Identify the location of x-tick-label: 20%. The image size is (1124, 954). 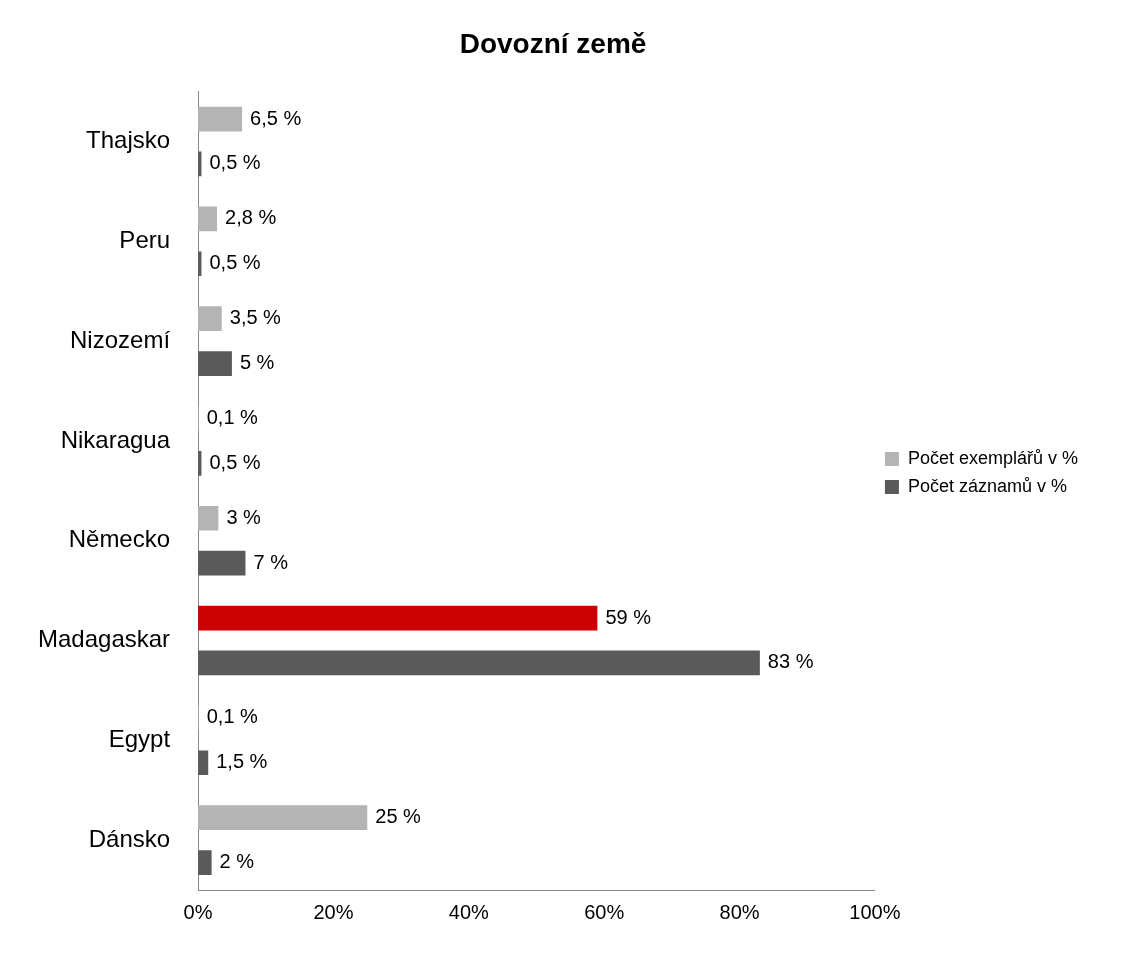
(333, 911).